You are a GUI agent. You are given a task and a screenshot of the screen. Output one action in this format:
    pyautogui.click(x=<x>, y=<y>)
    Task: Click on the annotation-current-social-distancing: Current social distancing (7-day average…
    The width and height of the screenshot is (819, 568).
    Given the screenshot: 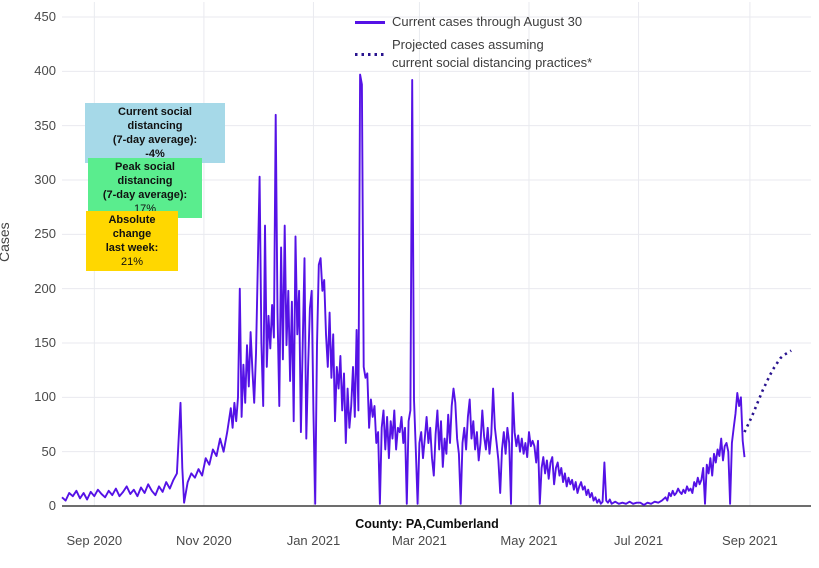 What is the action you would take?
    pyautogui.click(x=155, y=133)
    